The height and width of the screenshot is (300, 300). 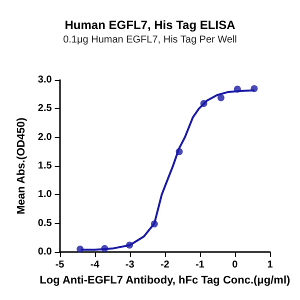 What do you see at coordinates (45, 108) in the screenshot?
I see `y-tick-label: 2.5` at bounding box center [45, 108].